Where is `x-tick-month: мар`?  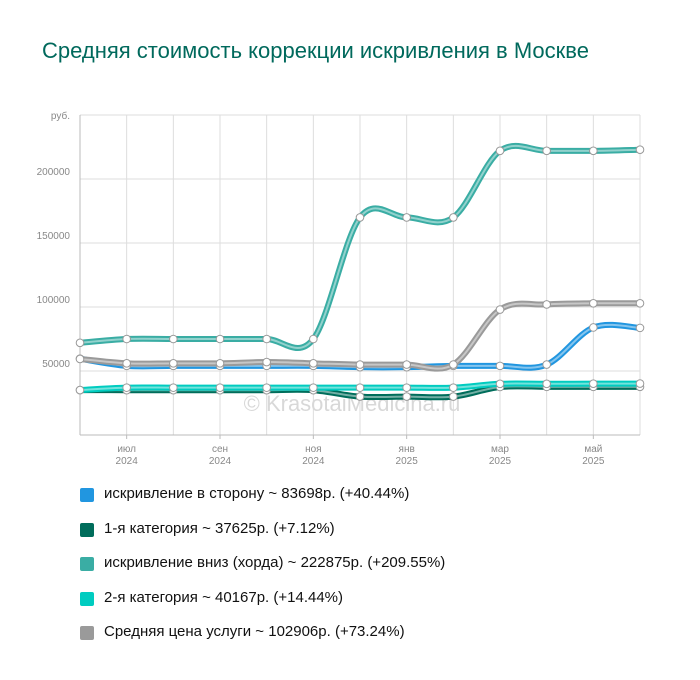 x-tick-month: мар is located at coordinates (500, 449).